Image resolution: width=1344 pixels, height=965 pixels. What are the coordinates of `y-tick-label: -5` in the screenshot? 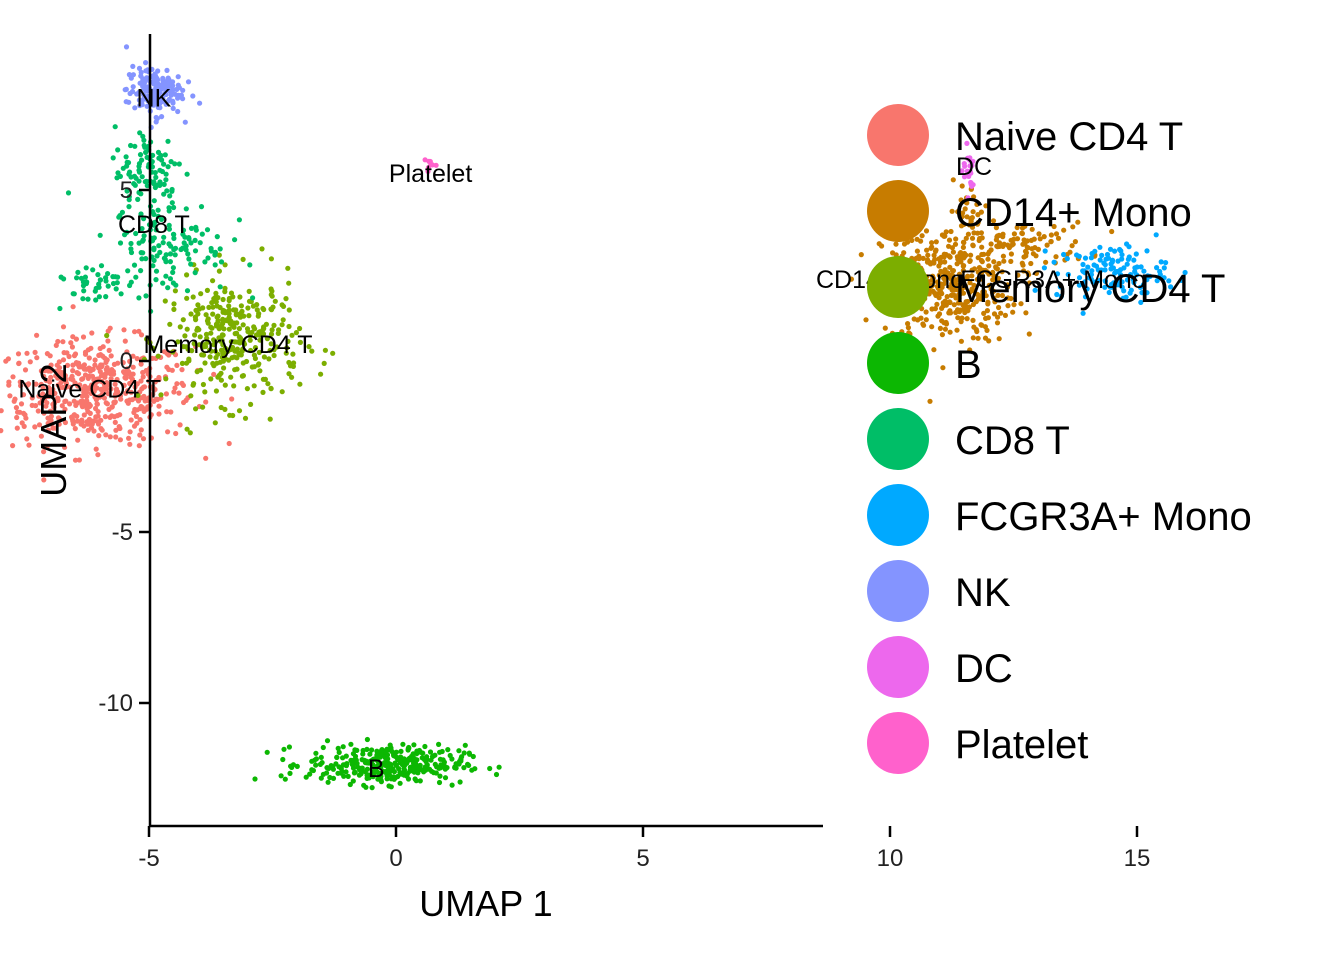 It's located at (122, 532).